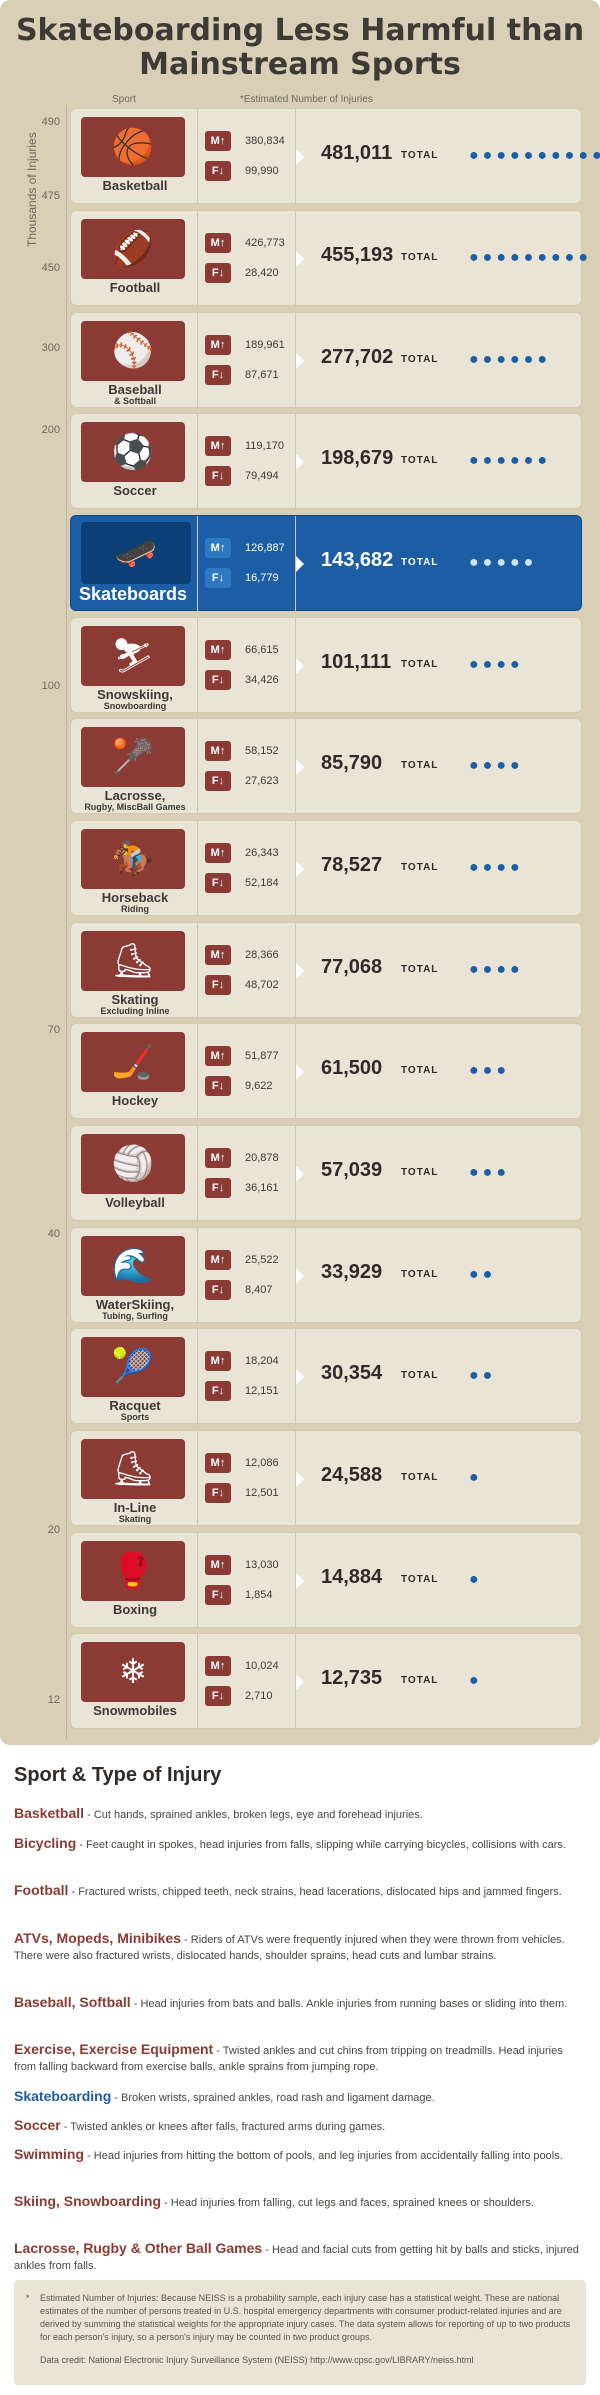 The image size is (600, 2395). Describe the element at coordinates (265, 141) in the screenshot. I see `male-injuries: 380,834` at that location.